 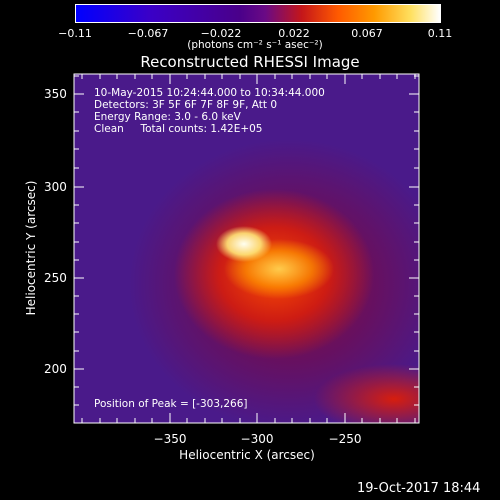 What do you see at coordinates (367, 33) in the screenshot?
I see `colorbar-tick: 0.067` at bounding box center [367, 33].